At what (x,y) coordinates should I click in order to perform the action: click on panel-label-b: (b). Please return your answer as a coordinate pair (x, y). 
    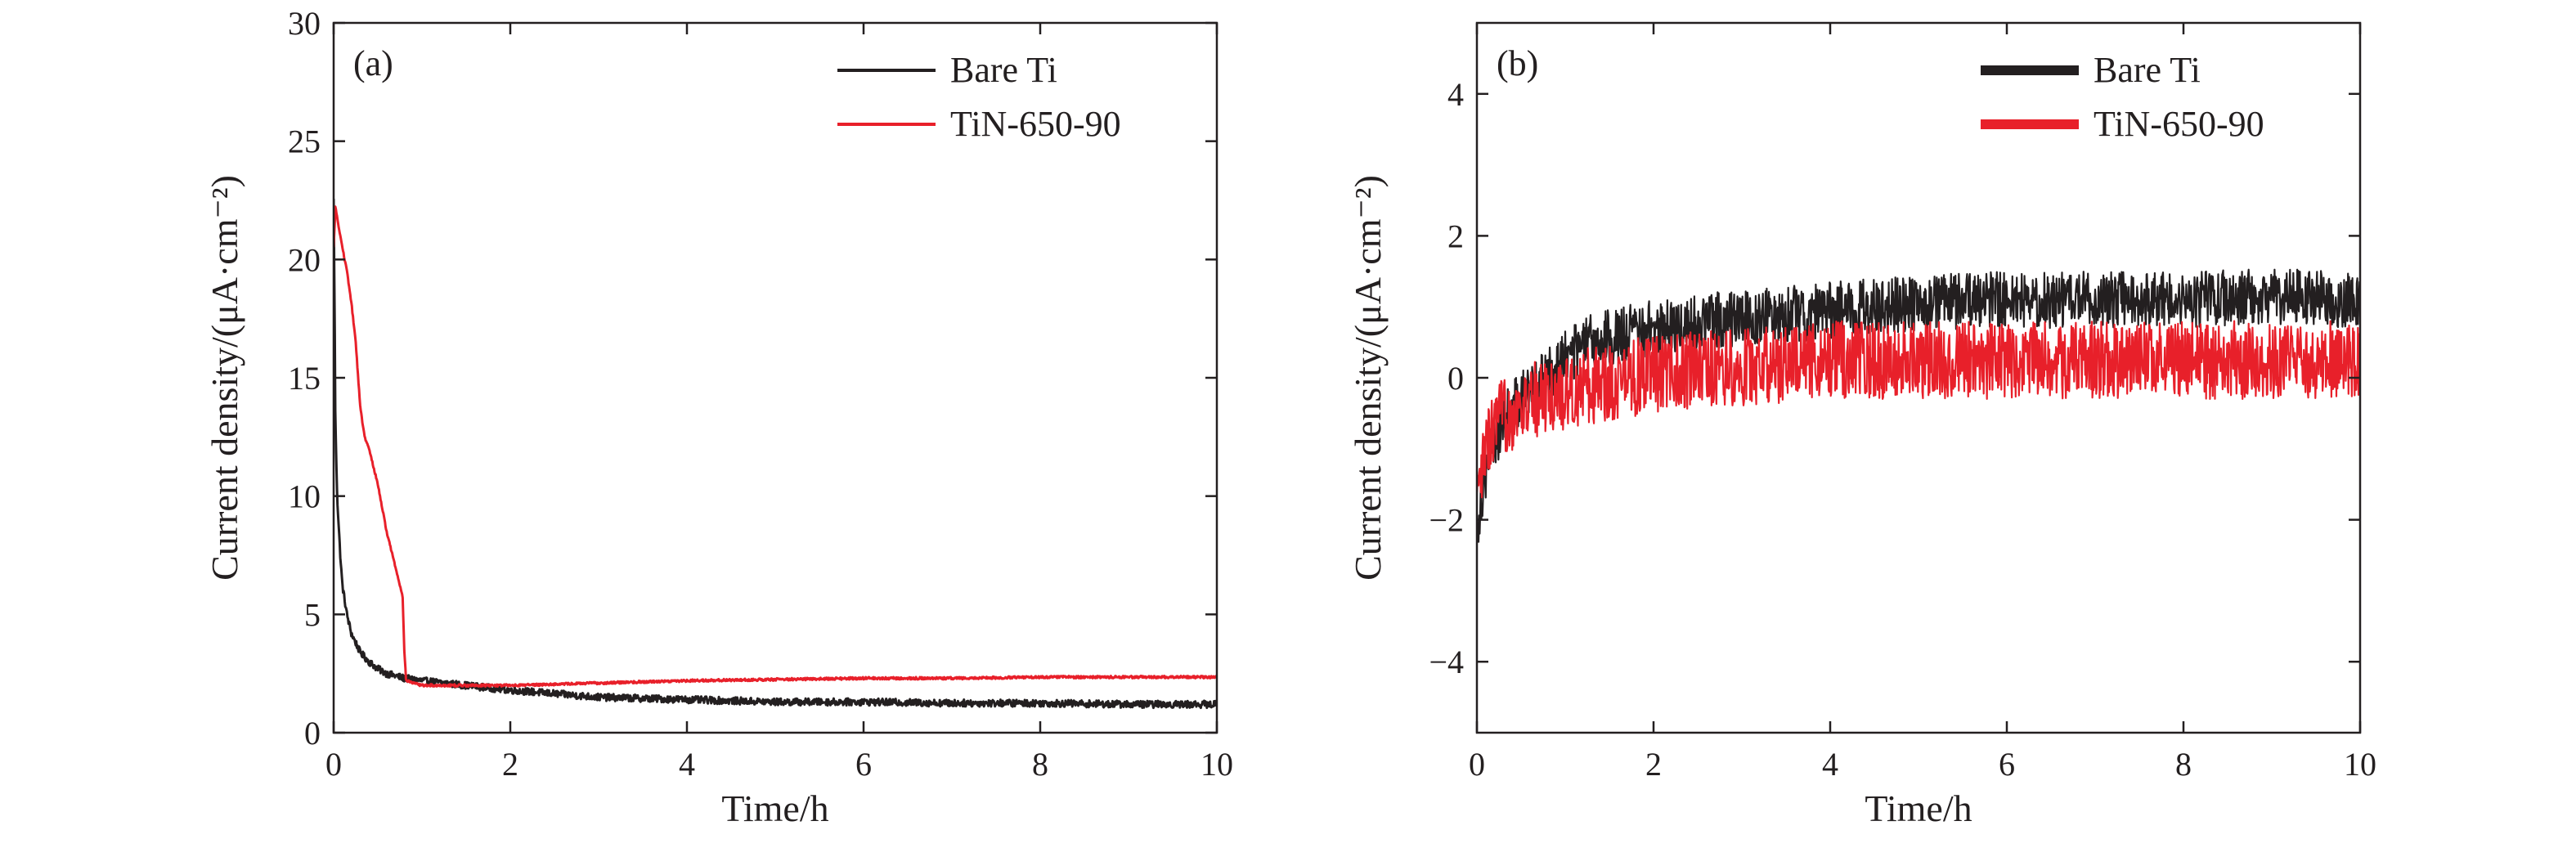
    Looking at the image, I should click on (1517, 63).